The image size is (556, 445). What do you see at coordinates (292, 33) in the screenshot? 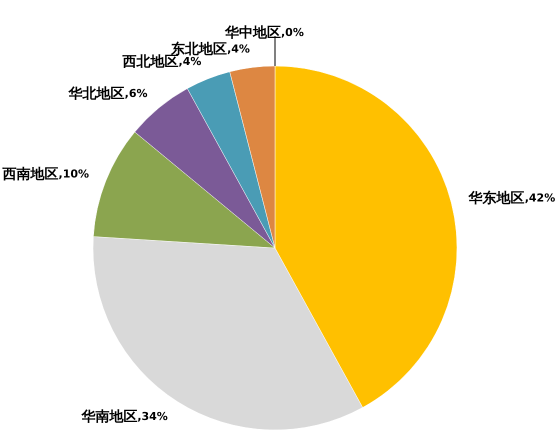
I see `text: ,0%` at bounding box center [292, 33].